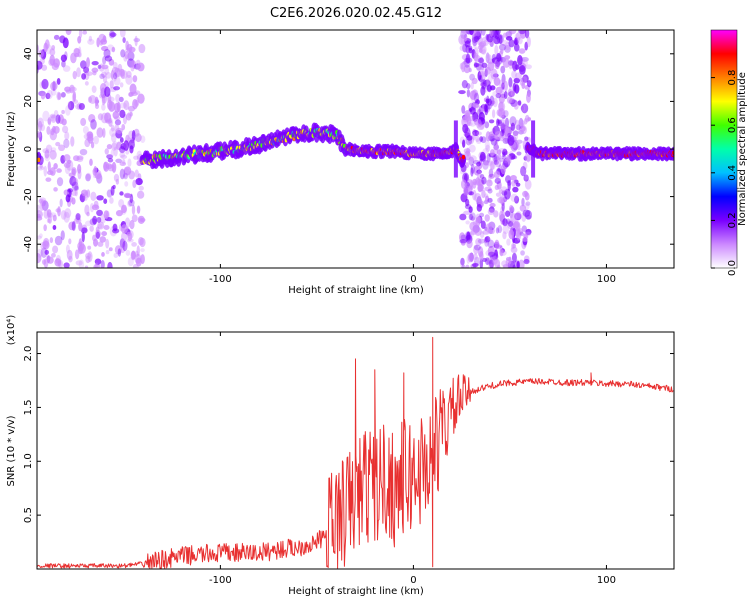 This screenshot has height=600, width=750. I want to click on chart-title: C2E6.2026.020.02.45.G12, so click(356, 13).